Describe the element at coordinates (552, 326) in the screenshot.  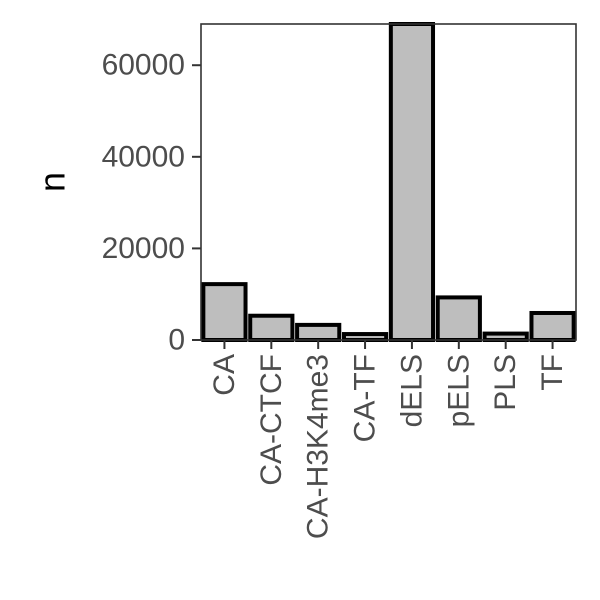
I see `bar-tf` at that location.